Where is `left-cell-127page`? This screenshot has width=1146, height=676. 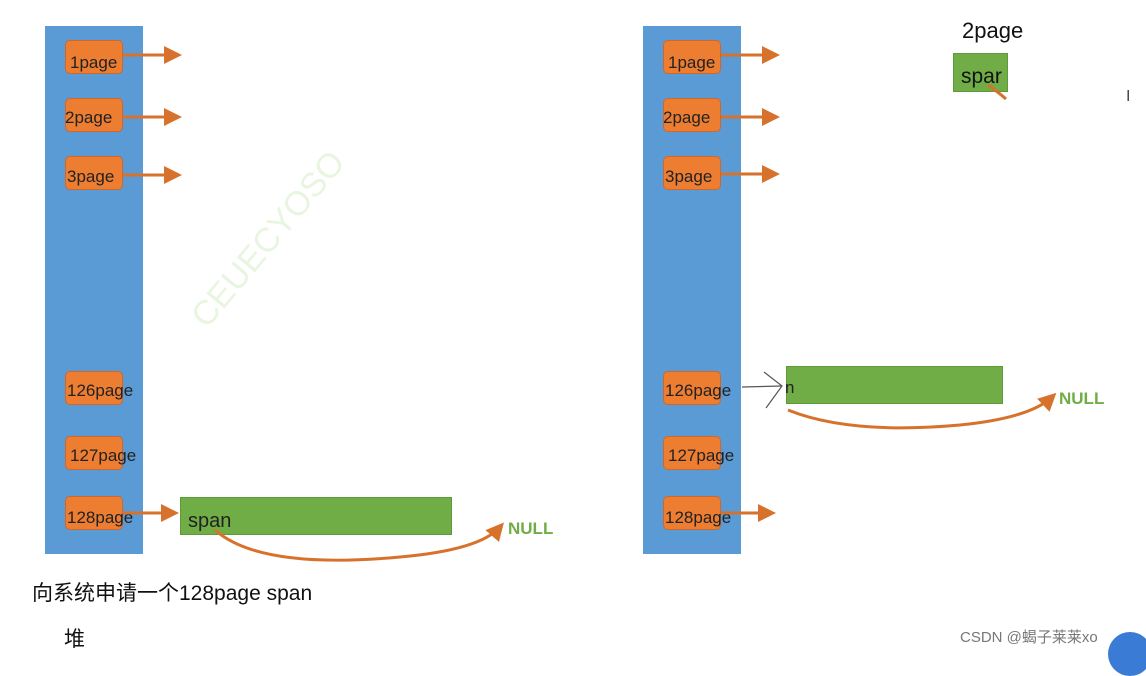 left-cell-127page is located at coordinates (94, 453).